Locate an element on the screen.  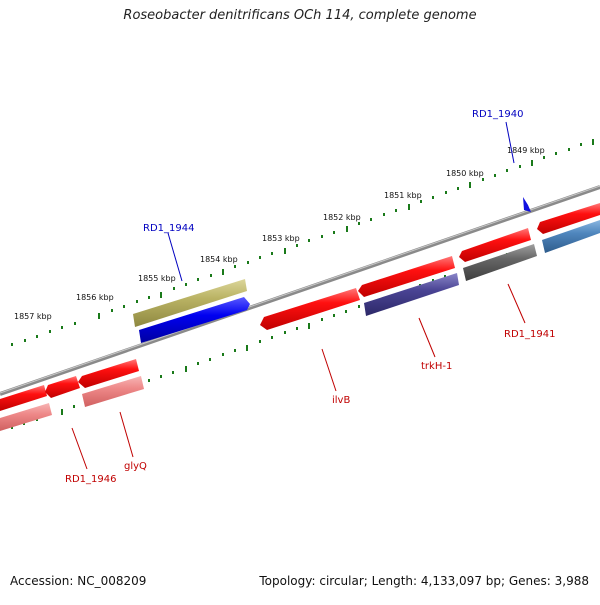
gene-label-ilvb: ilvB is located at coordinates (341, 400).